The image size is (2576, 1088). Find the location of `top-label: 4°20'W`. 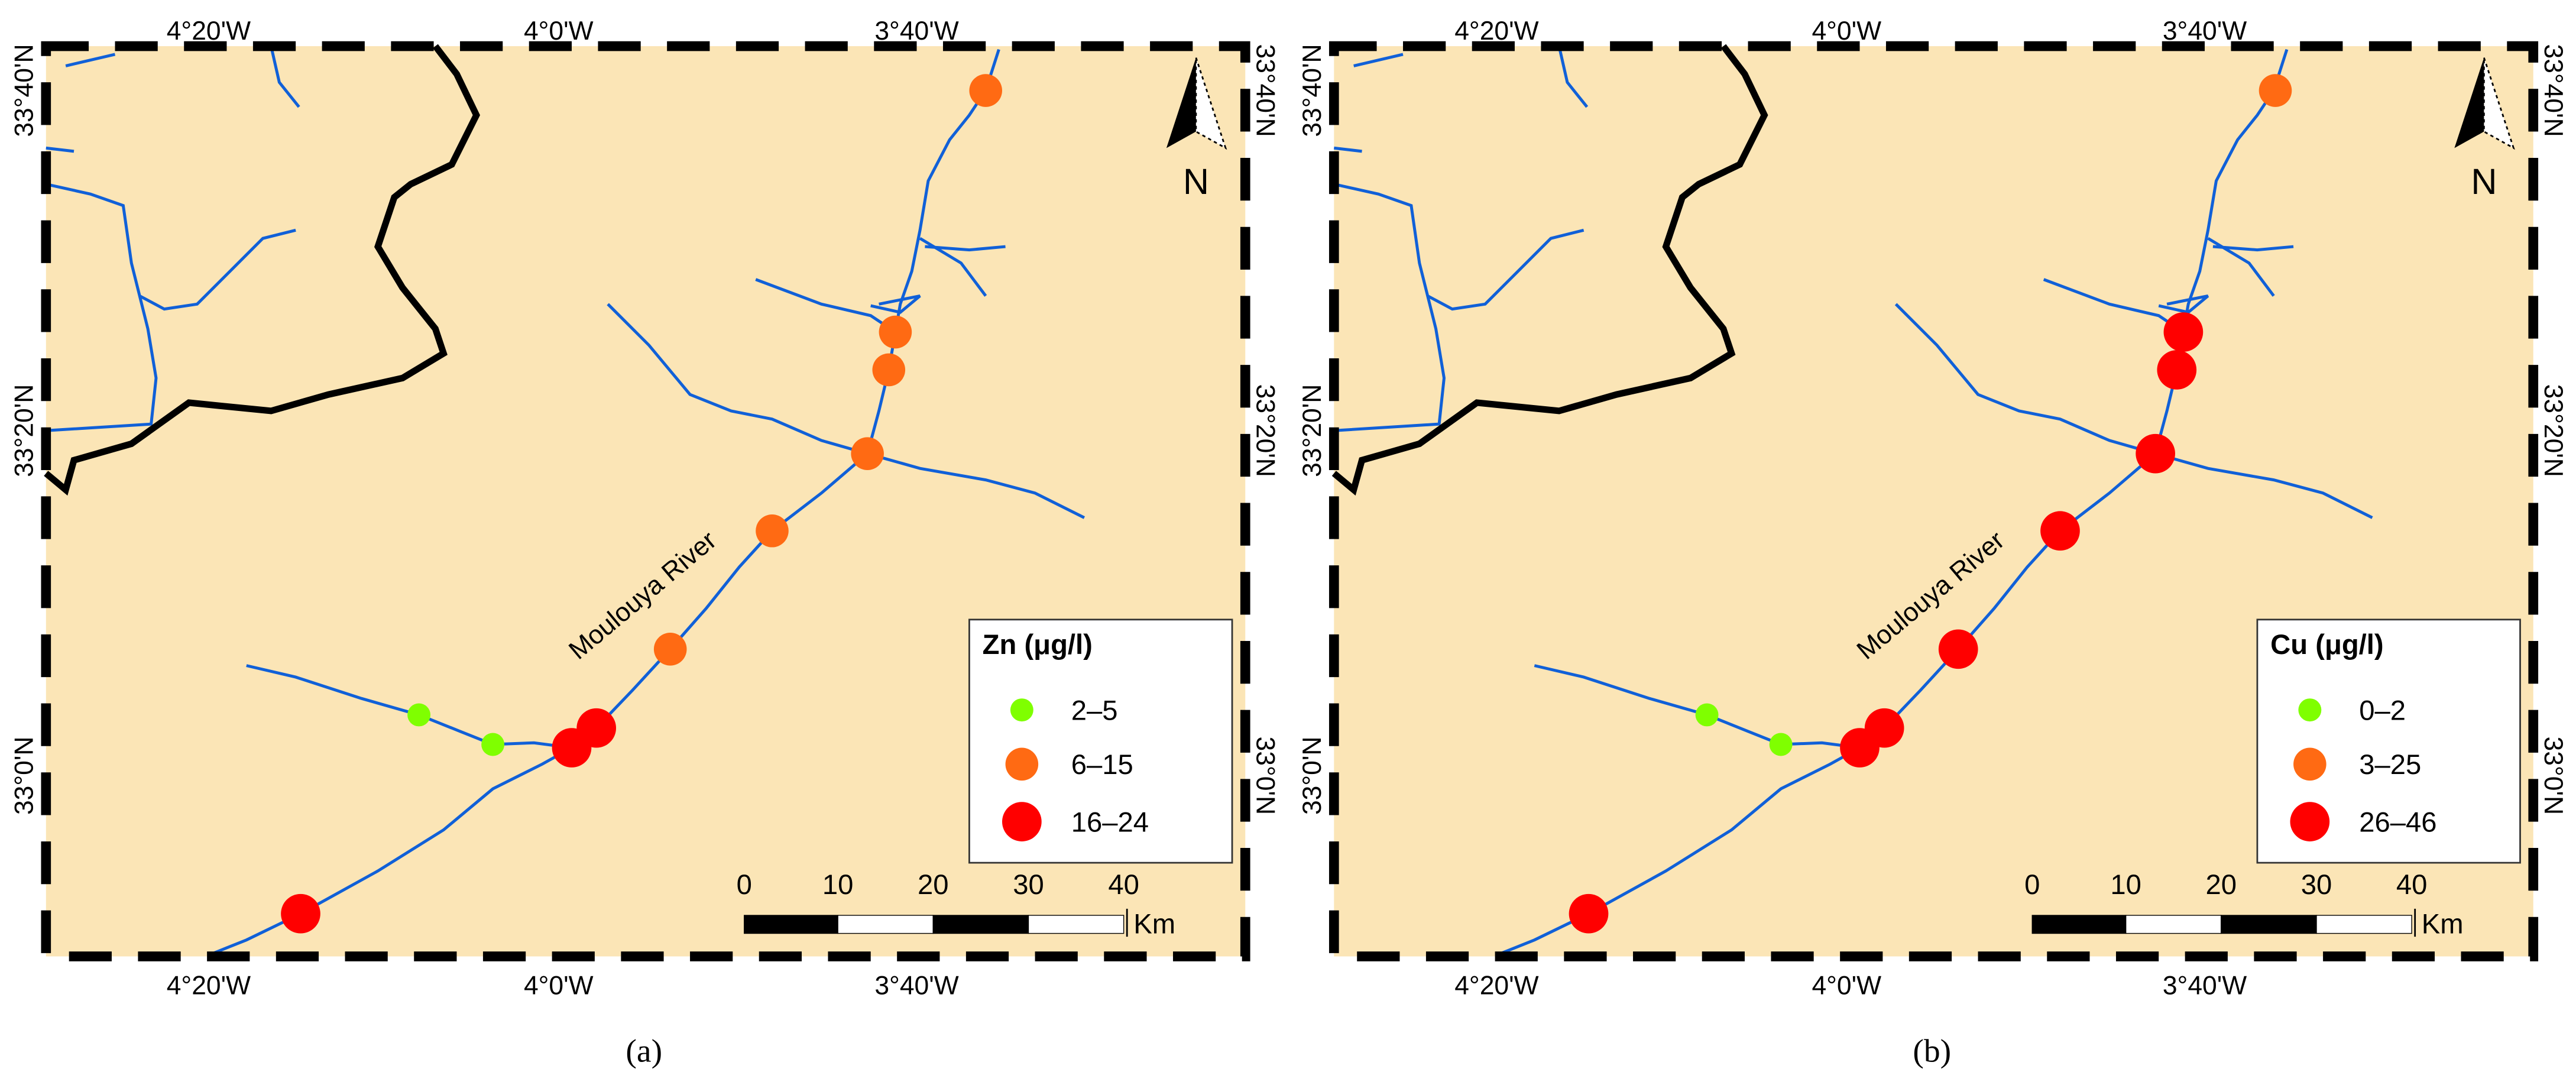

top-label: 4°20'W is located at coordinates (209, 32).